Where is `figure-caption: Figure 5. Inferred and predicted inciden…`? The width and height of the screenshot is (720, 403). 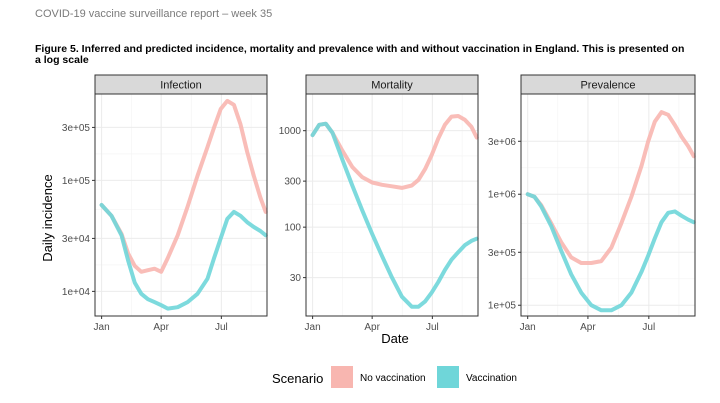 figure-caption: Figure 5. Inferred and predicted inciden… is located at coordinates (360, 54).